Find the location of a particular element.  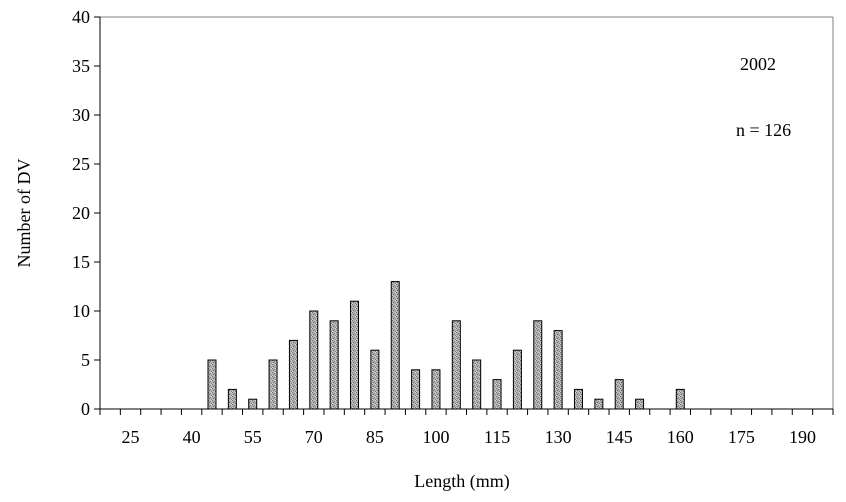

x-axis: 25 40 55 70 85 100 115 130 145 160 175 190 is located at coordinates (466, 428).